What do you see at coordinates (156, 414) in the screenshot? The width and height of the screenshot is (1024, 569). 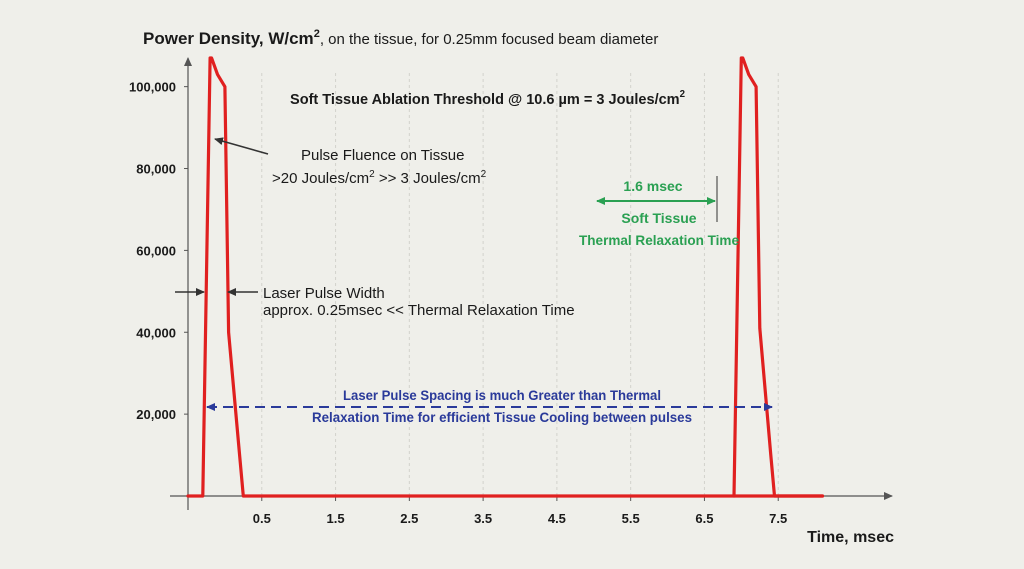 I see `y-tick-label: 20,000` at bounding box center [156, 414].